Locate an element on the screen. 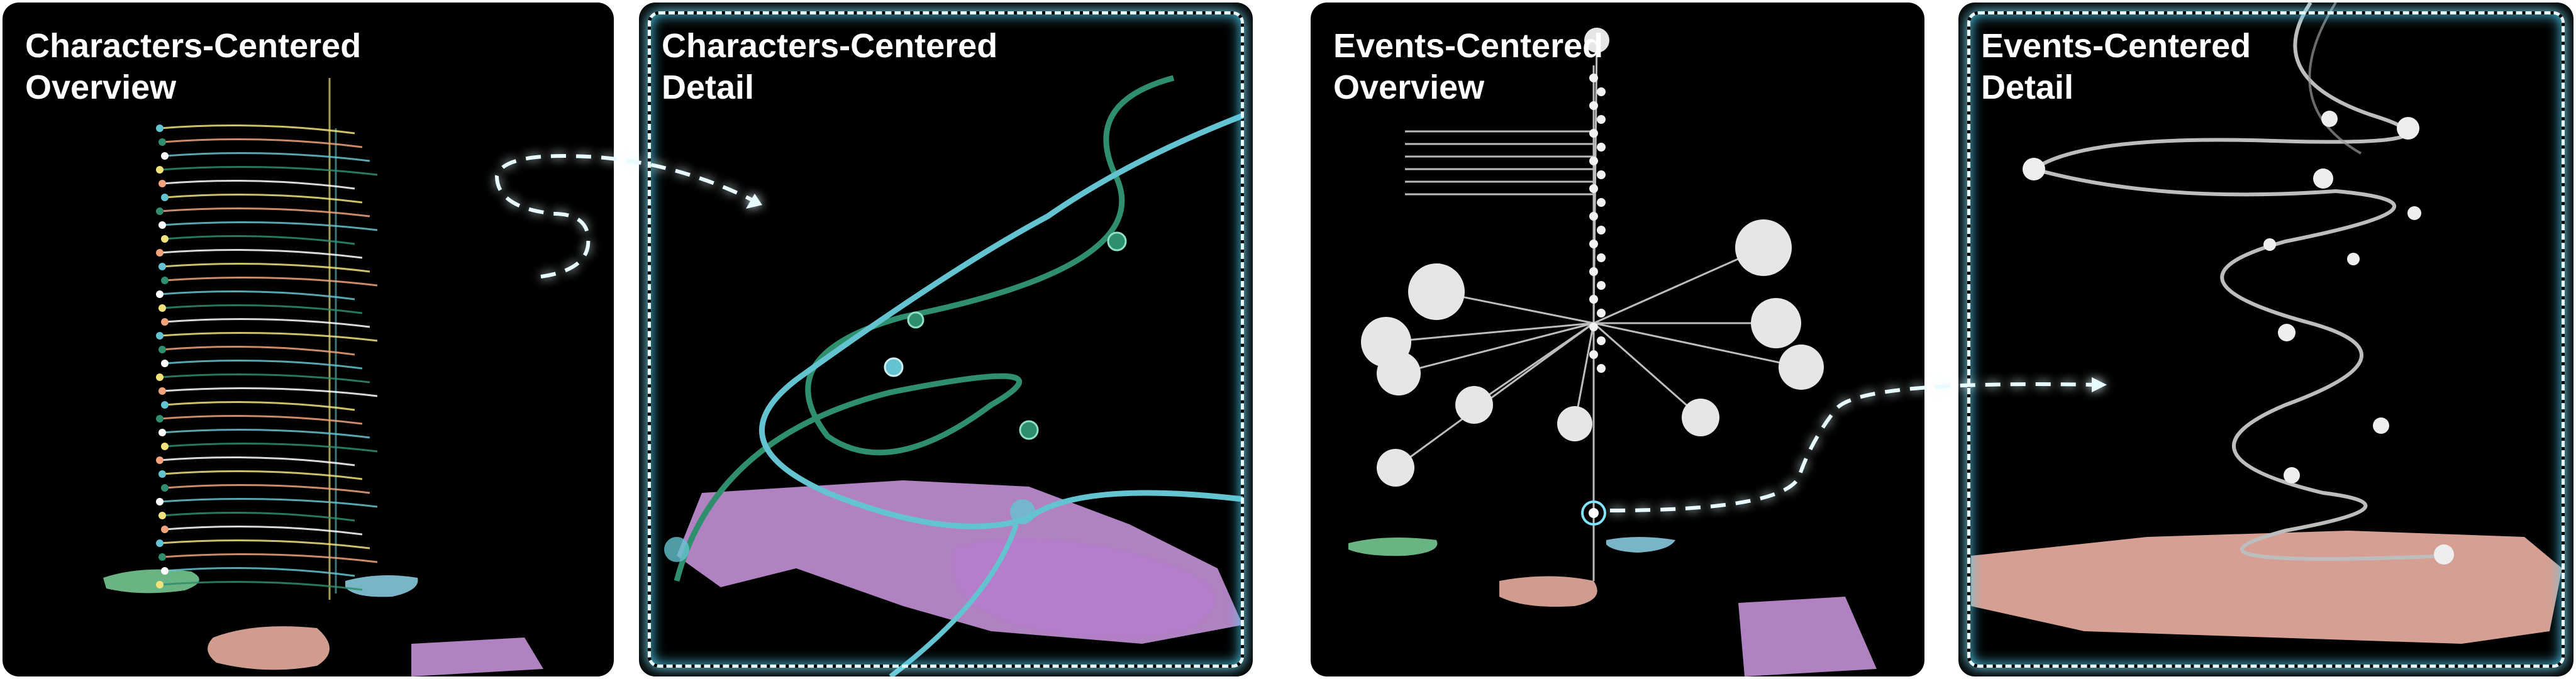  map-region-pink is located at coordinates (2266, 587).